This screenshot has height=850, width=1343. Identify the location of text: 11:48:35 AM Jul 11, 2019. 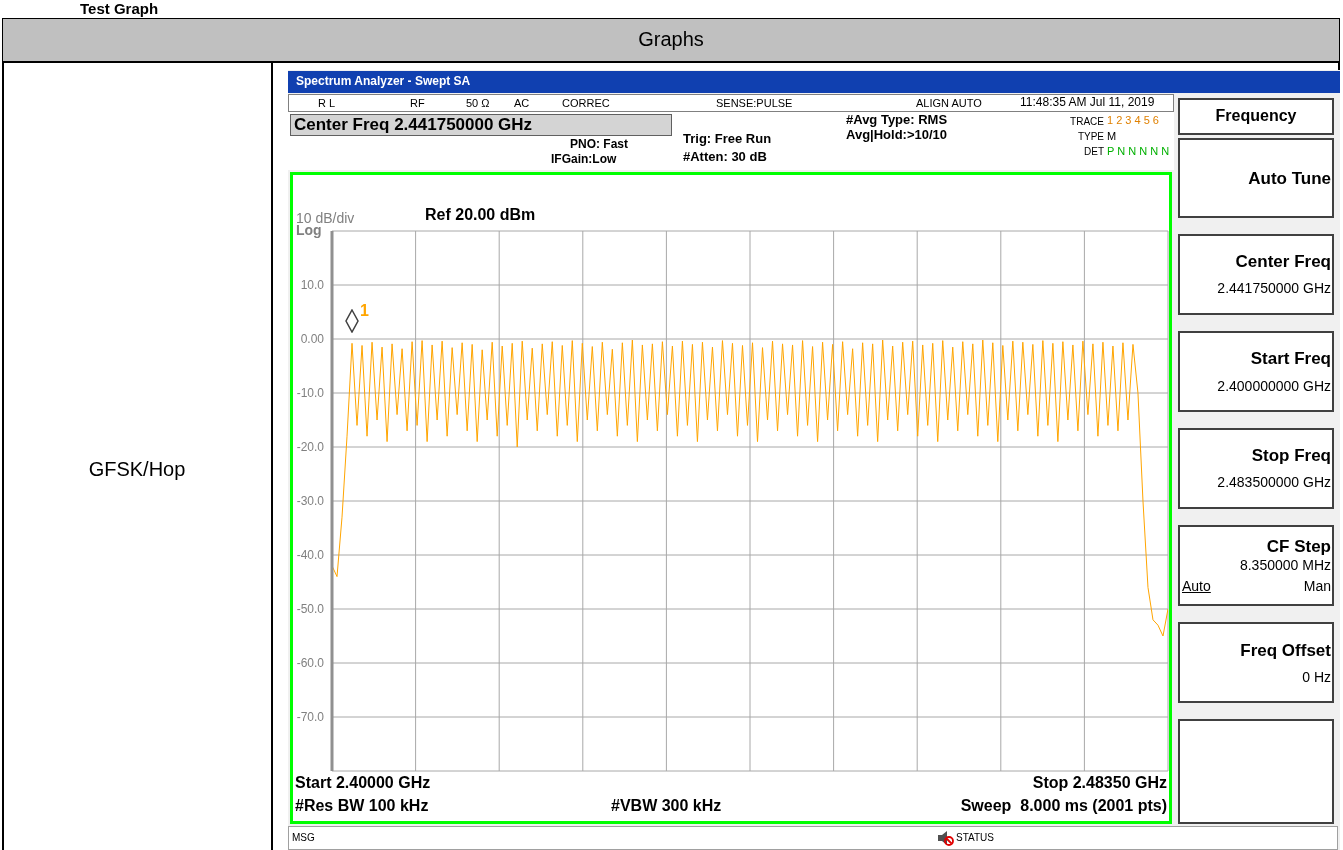
(1087, 102).